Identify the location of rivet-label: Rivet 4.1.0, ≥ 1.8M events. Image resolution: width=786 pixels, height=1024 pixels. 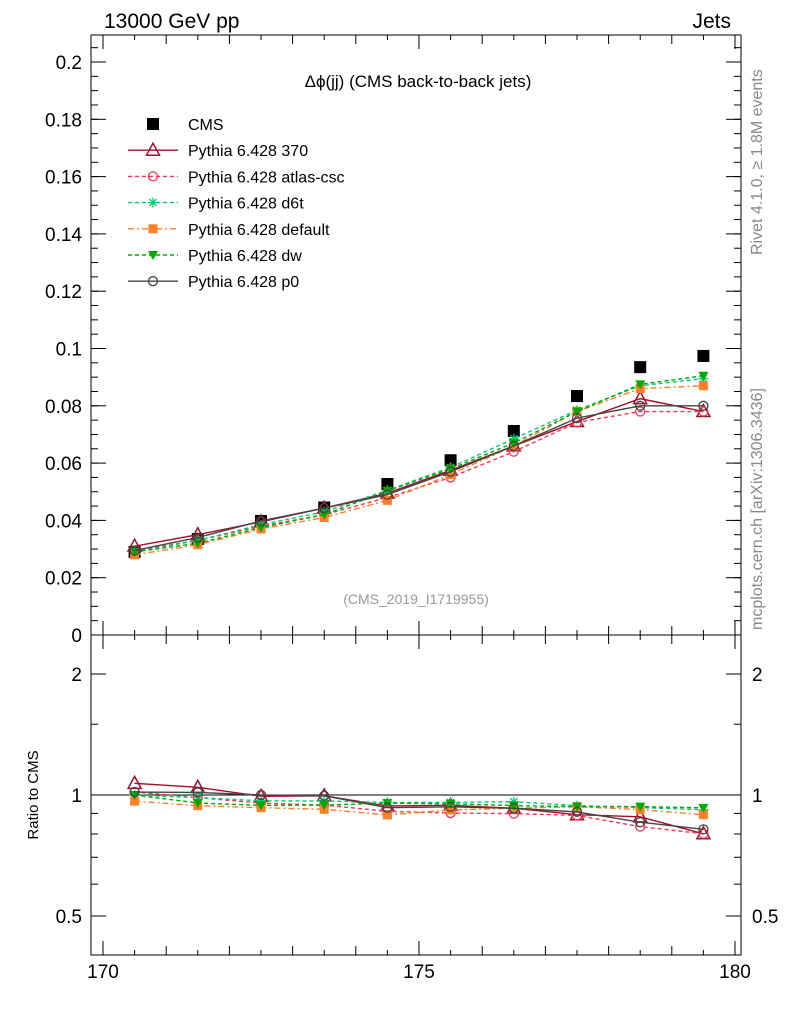
(757, 162).